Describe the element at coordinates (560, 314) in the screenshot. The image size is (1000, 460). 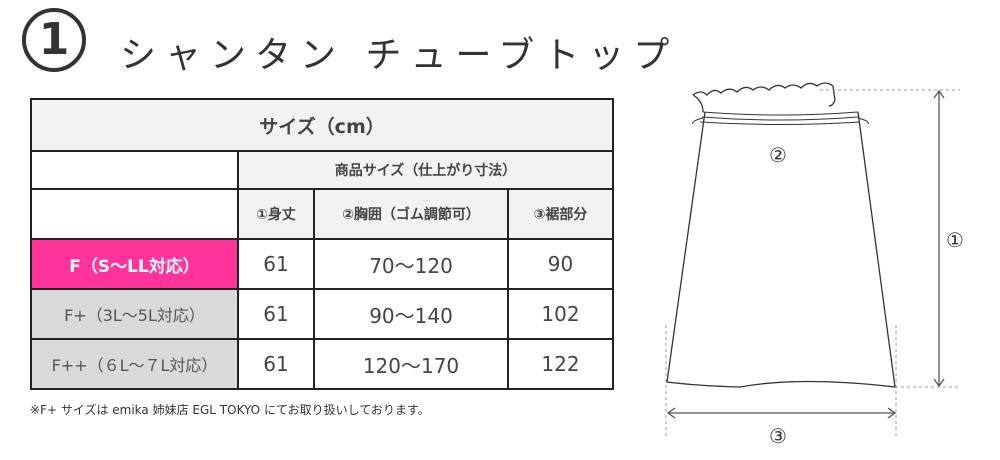
I see `cell: 102` at that location.